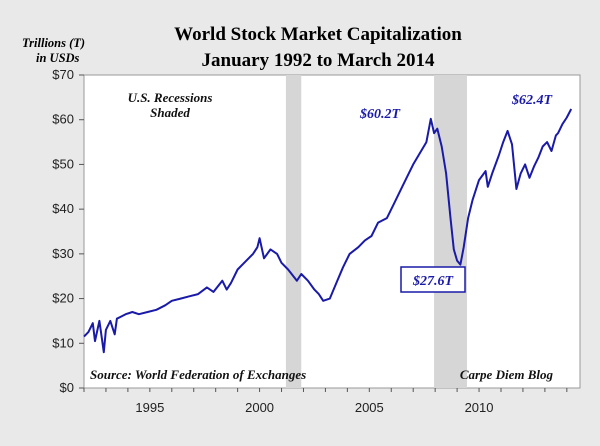 Image resolution: width=600 pixels, height=446 pixels. I want to click on x-tick-label: 2005, so click(369, 407).